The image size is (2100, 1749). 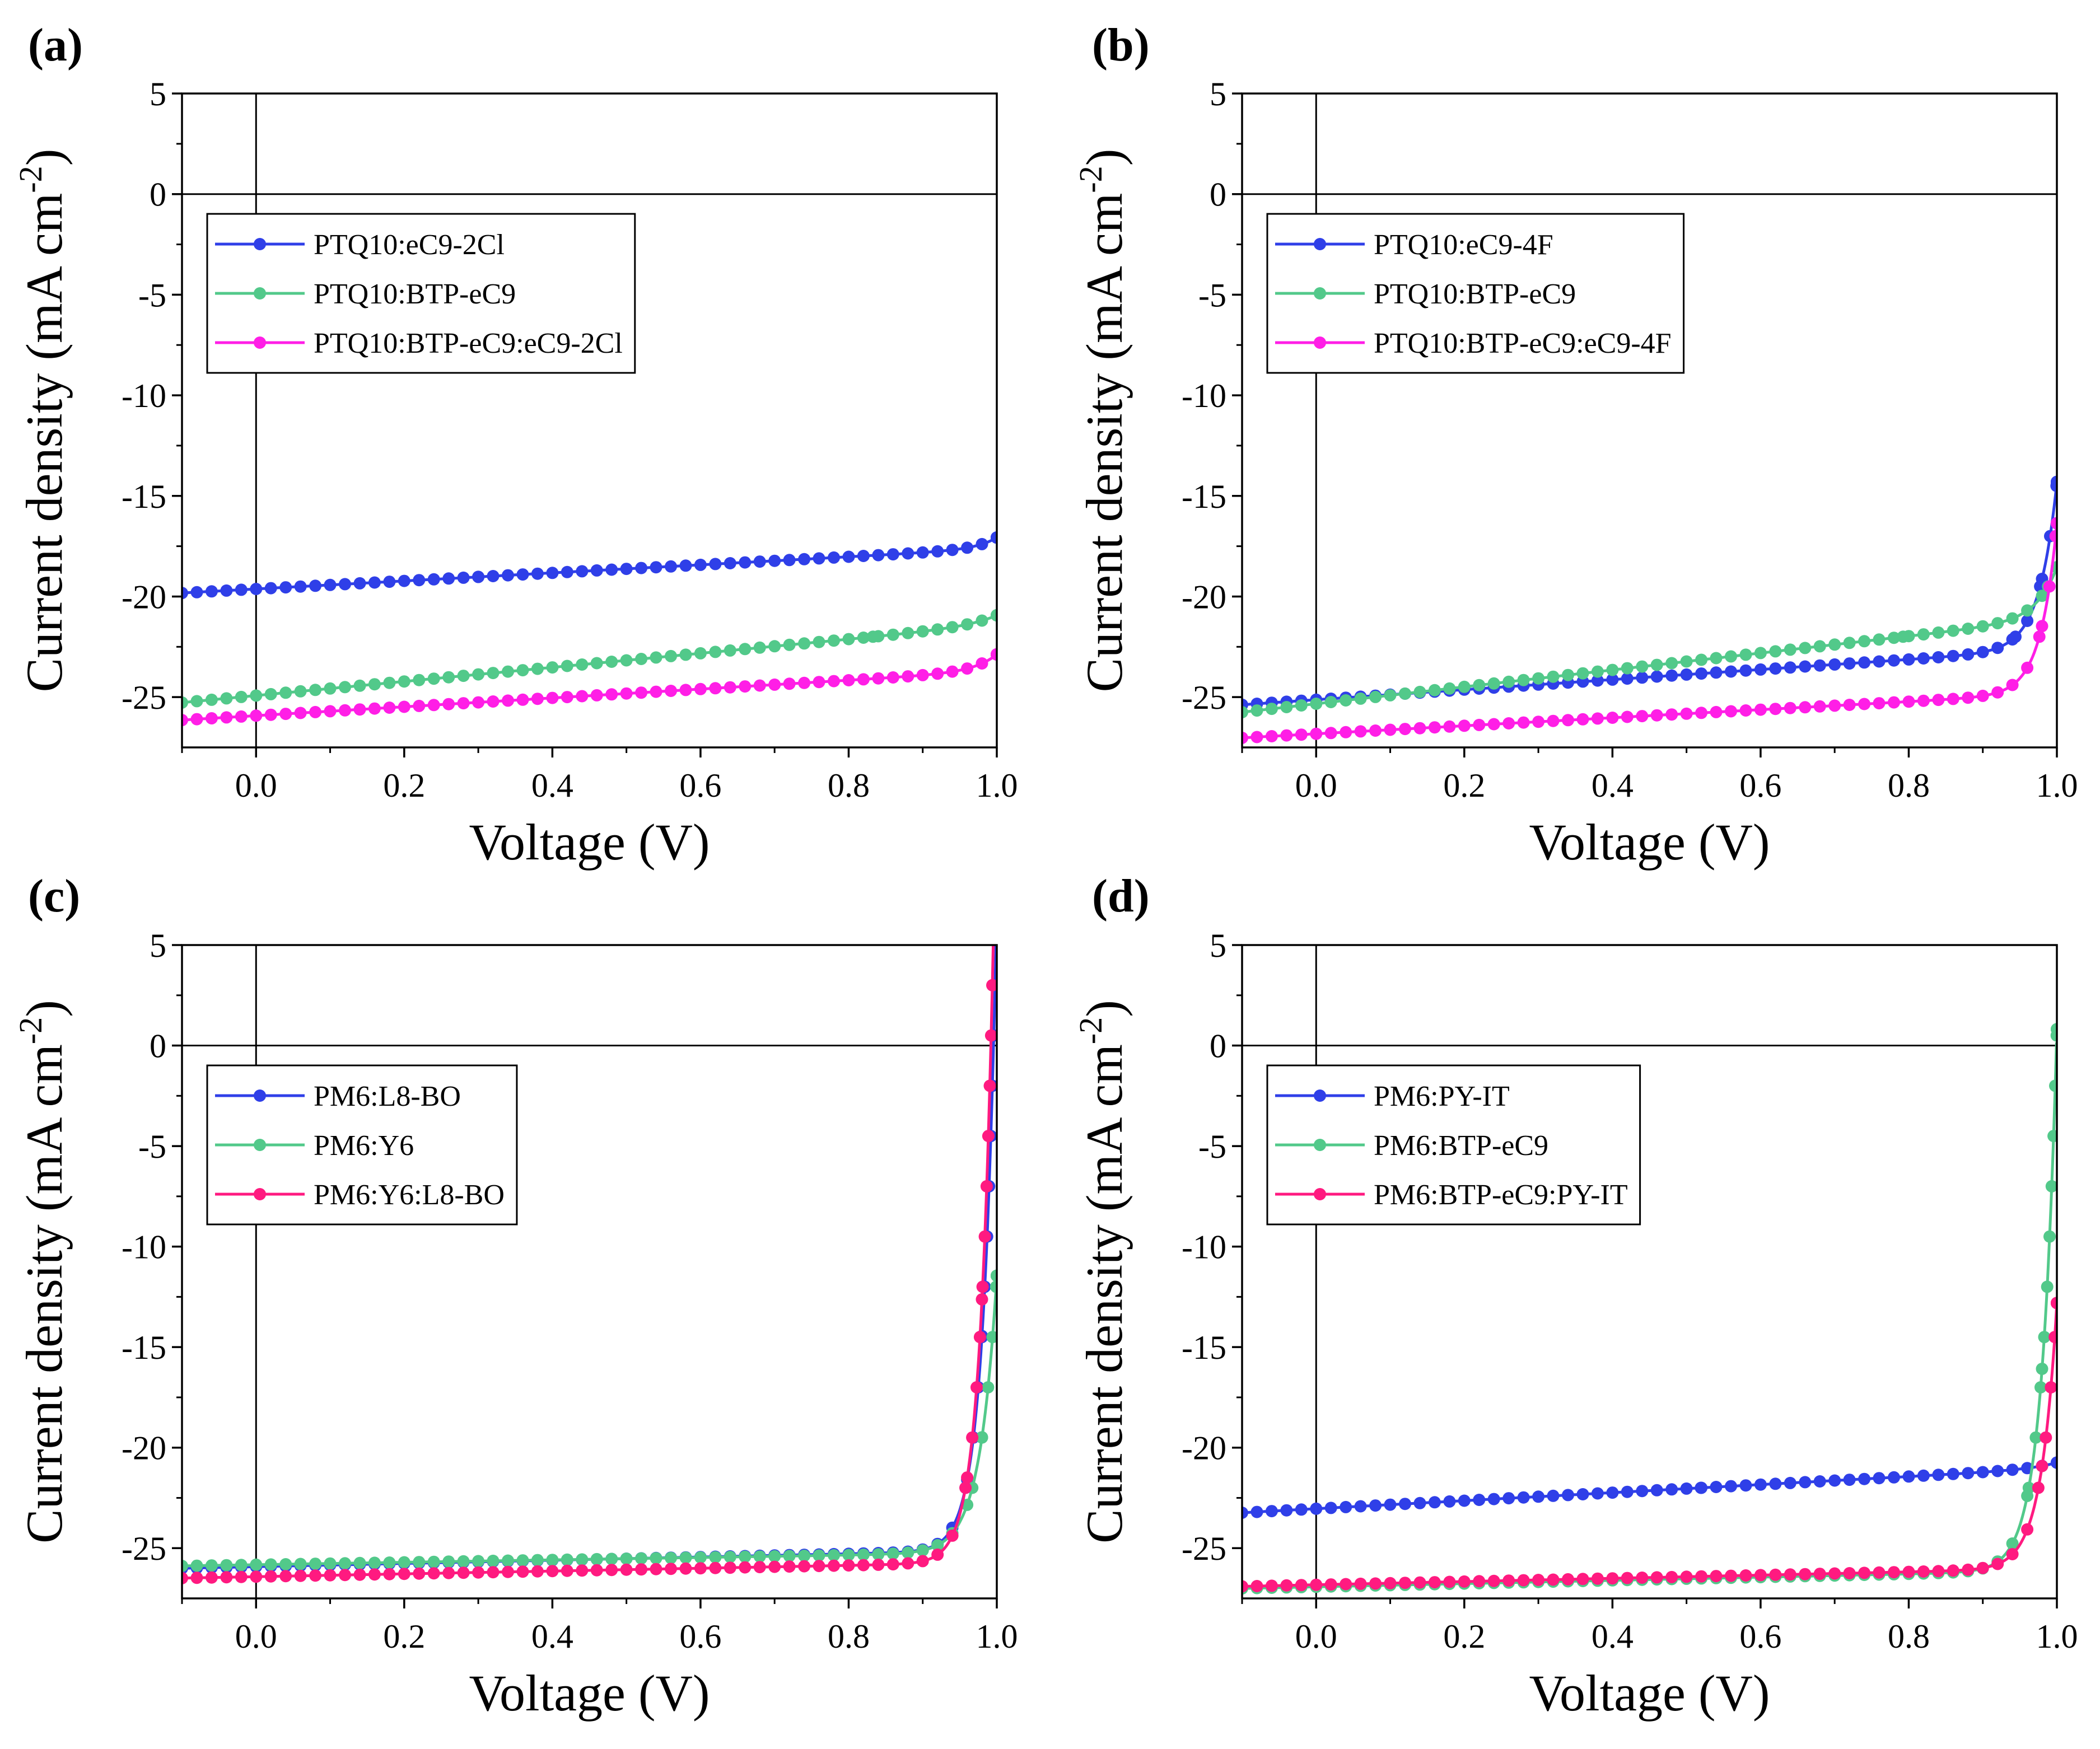 I want to click on x-tick-label: 0.0, so click(x=1316, y=786).